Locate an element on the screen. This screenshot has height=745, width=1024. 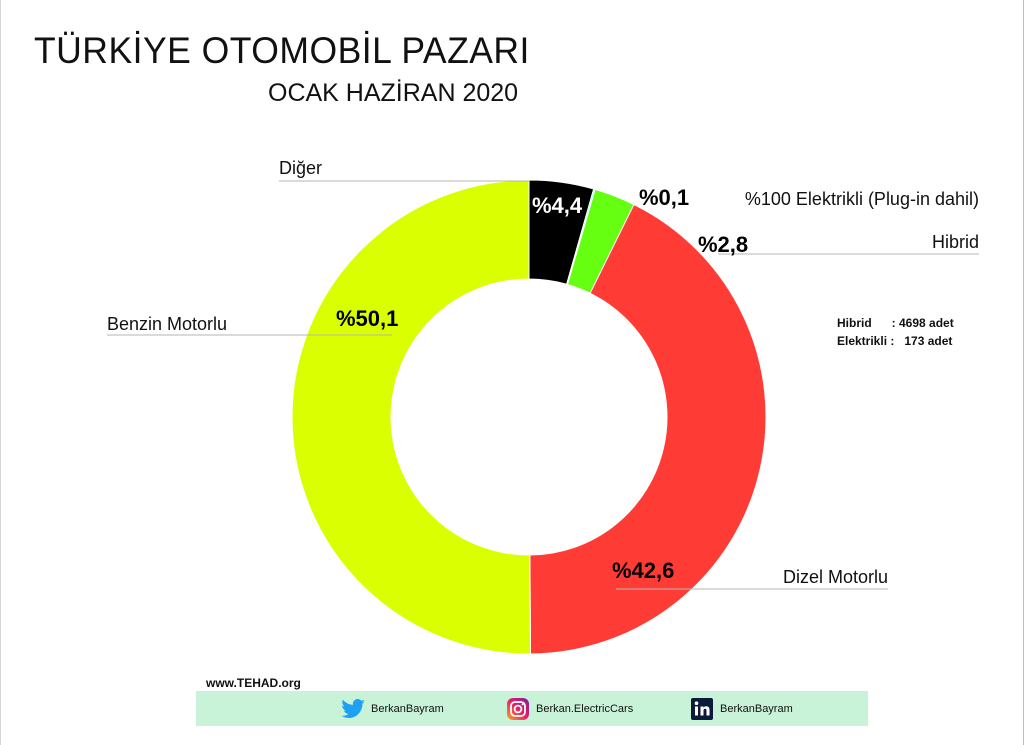
social-bar: BerkanBayram Berkan.ElectricCars is located at coordinates (532, 708).